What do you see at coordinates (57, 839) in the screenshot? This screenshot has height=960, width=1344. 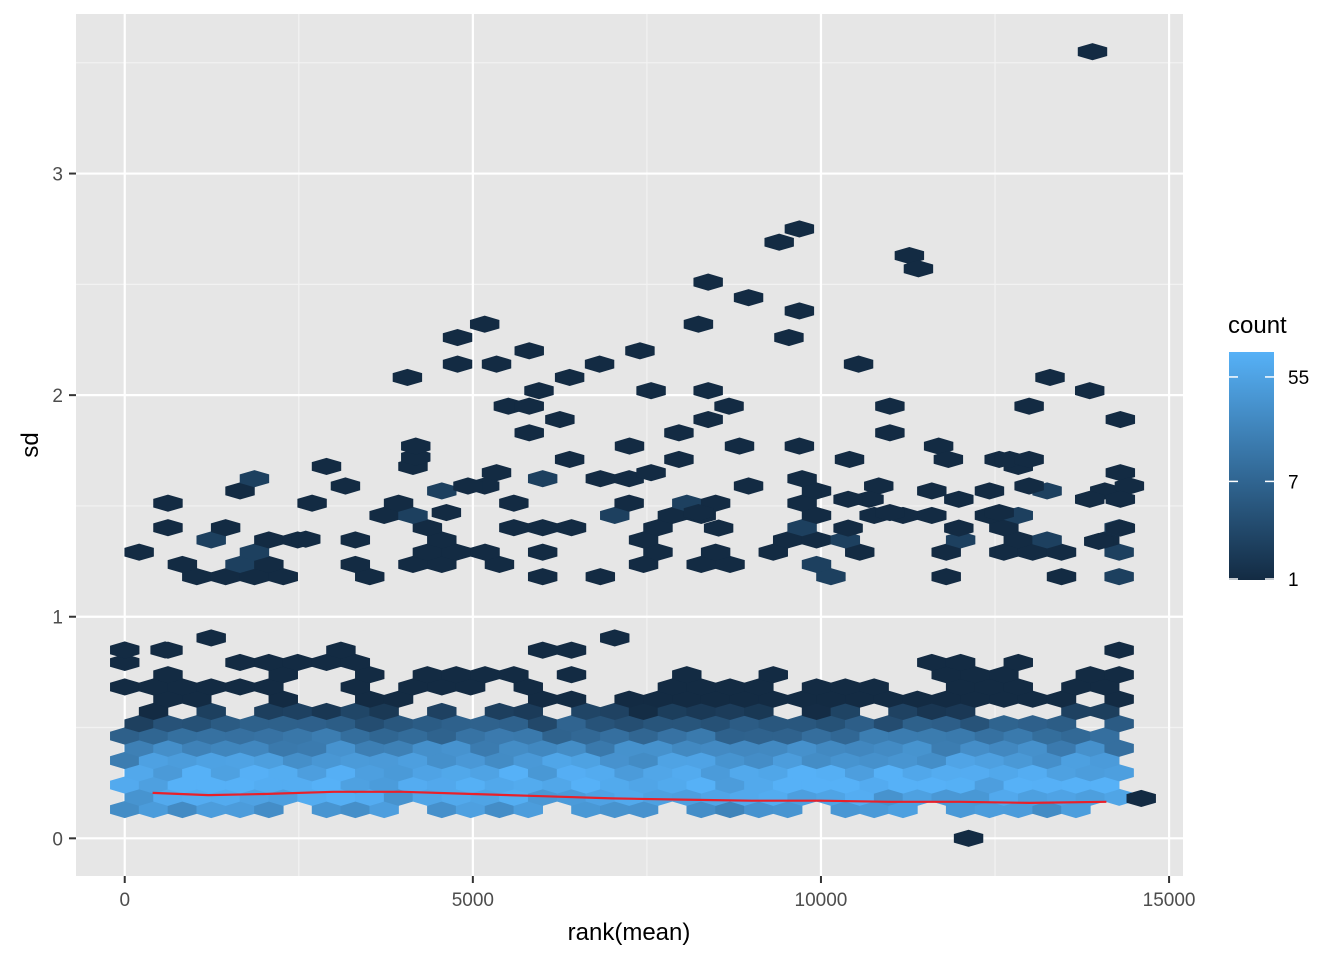 I see `y-tick-label: 0` at bounding box center [57, 839].